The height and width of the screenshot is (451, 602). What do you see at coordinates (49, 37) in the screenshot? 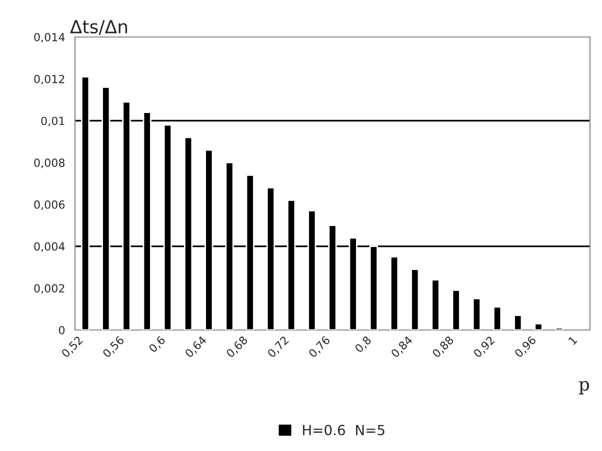
I see `y-tick-label: 0,014` at bounding box center [49, 37].